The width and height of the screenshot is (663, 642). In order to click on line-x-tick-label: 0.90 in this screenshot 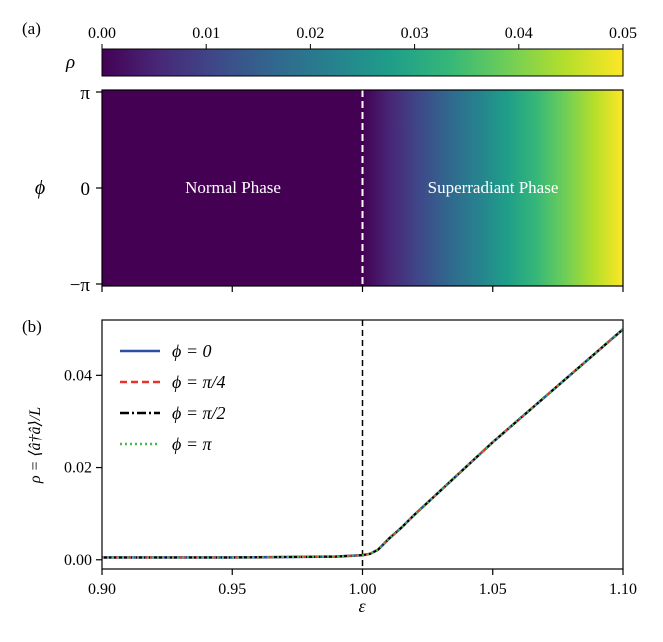, I will do `click(102, 589)`.